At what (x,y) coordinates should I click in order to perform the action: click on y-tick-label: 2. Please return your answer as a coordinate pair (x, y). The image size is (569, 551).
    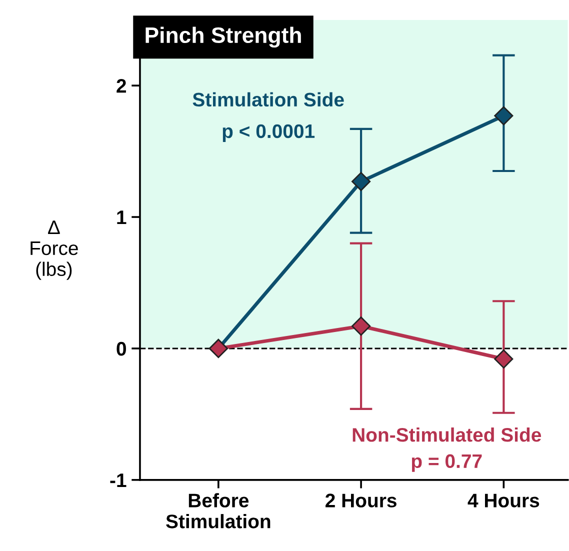
    Looking at the image, I should click on (121, 86).